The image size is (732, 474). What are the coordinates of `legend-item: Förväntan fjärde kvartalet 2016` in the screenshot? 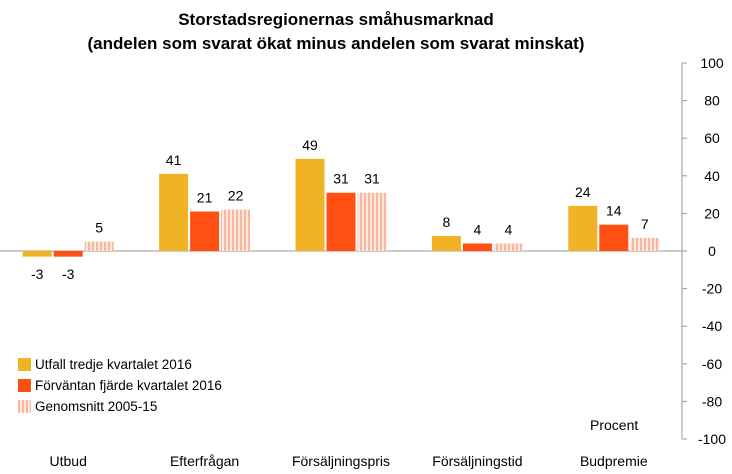 It's located at (120, 385).